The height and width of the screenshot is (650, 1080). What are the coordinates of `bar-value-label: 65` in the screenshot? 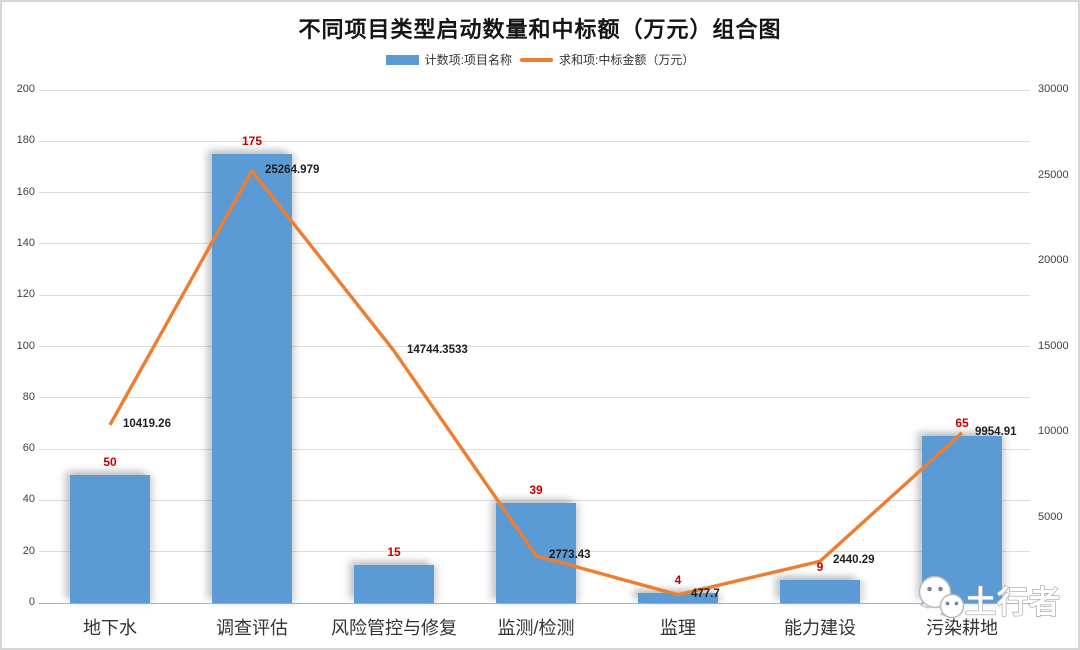 It's located at (962, 423).